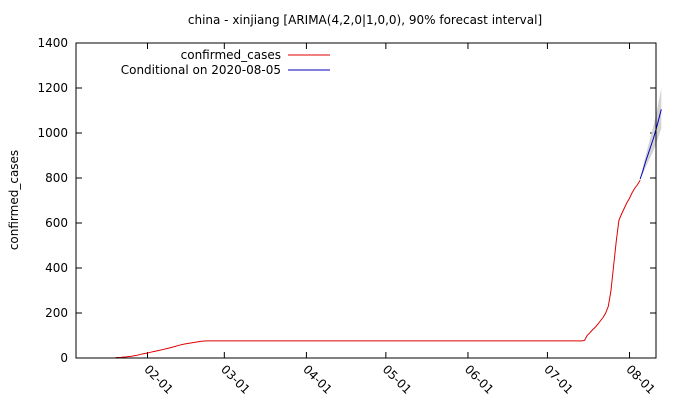  Describe the element at coordinates (158, 379) in the screenshot. I see `x-tick-label: 02-01` at that location.